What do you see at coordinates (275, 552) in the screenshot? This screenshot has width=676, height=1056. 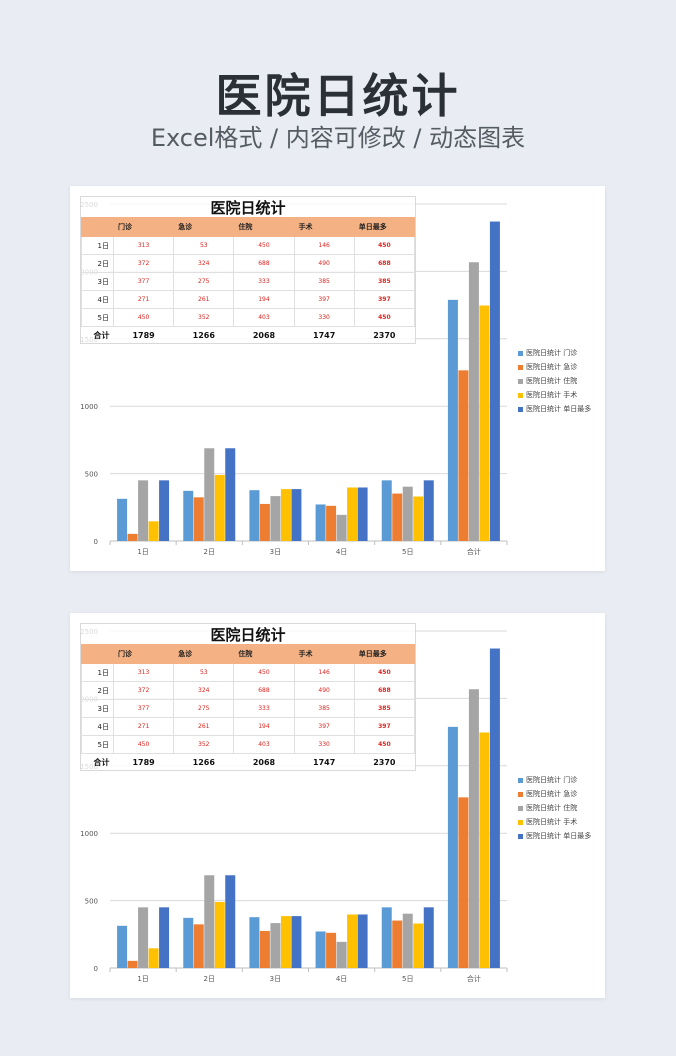 I see `x-tick-label: 3日` at bounding box center [275, 552].